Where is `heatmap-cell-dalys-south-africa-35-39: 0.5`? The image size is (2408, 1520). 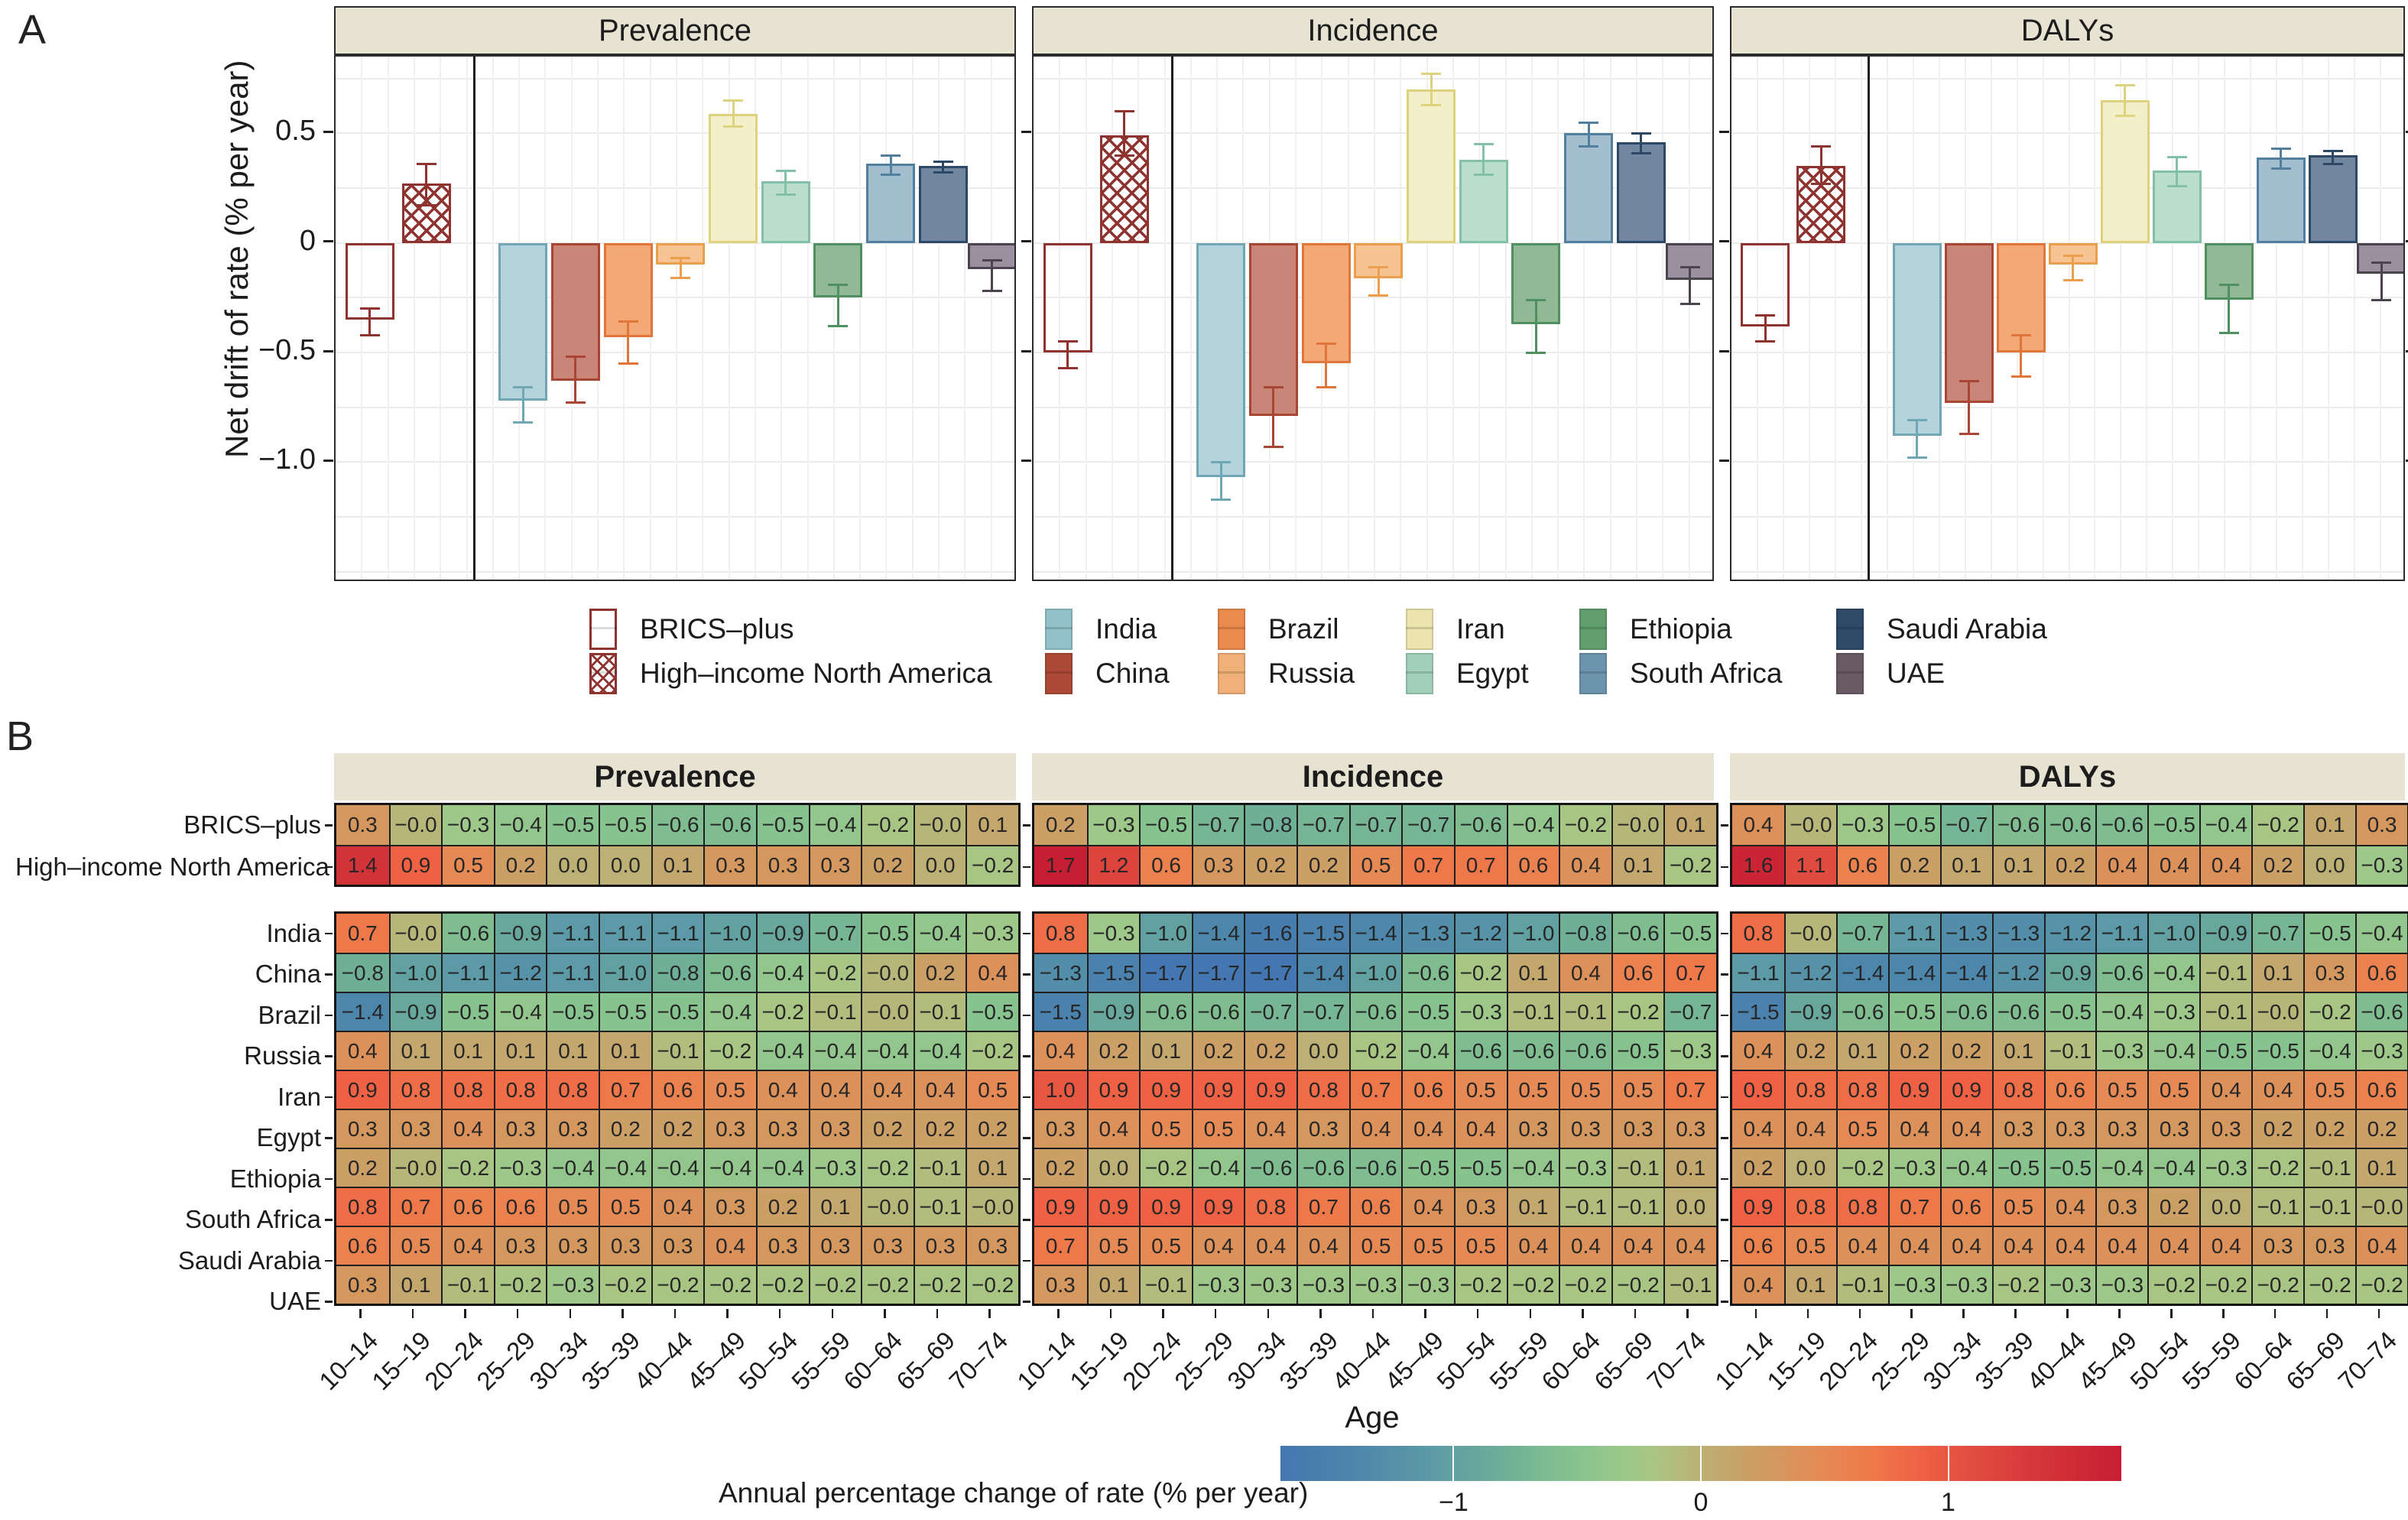 heatmap-cell-dalys-south-africa-35-39: 0.5 is located at coordinates (2017, 1206).